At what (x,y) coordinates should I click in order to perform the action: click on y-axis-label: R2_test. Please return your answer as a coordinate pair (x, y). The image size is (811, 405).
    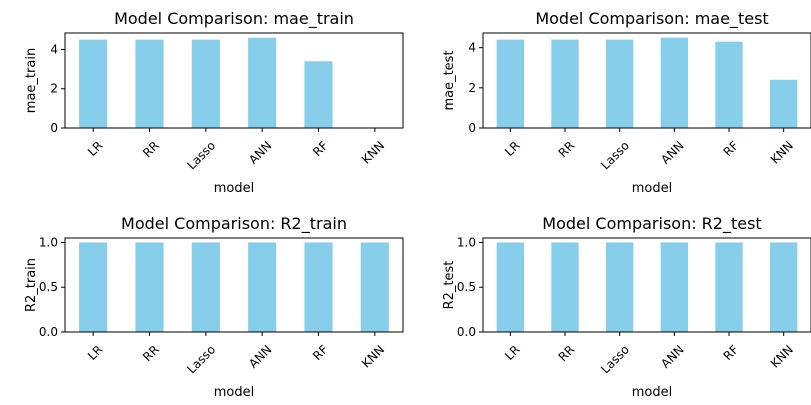
    Looking at the image, I should click on (449, 285).